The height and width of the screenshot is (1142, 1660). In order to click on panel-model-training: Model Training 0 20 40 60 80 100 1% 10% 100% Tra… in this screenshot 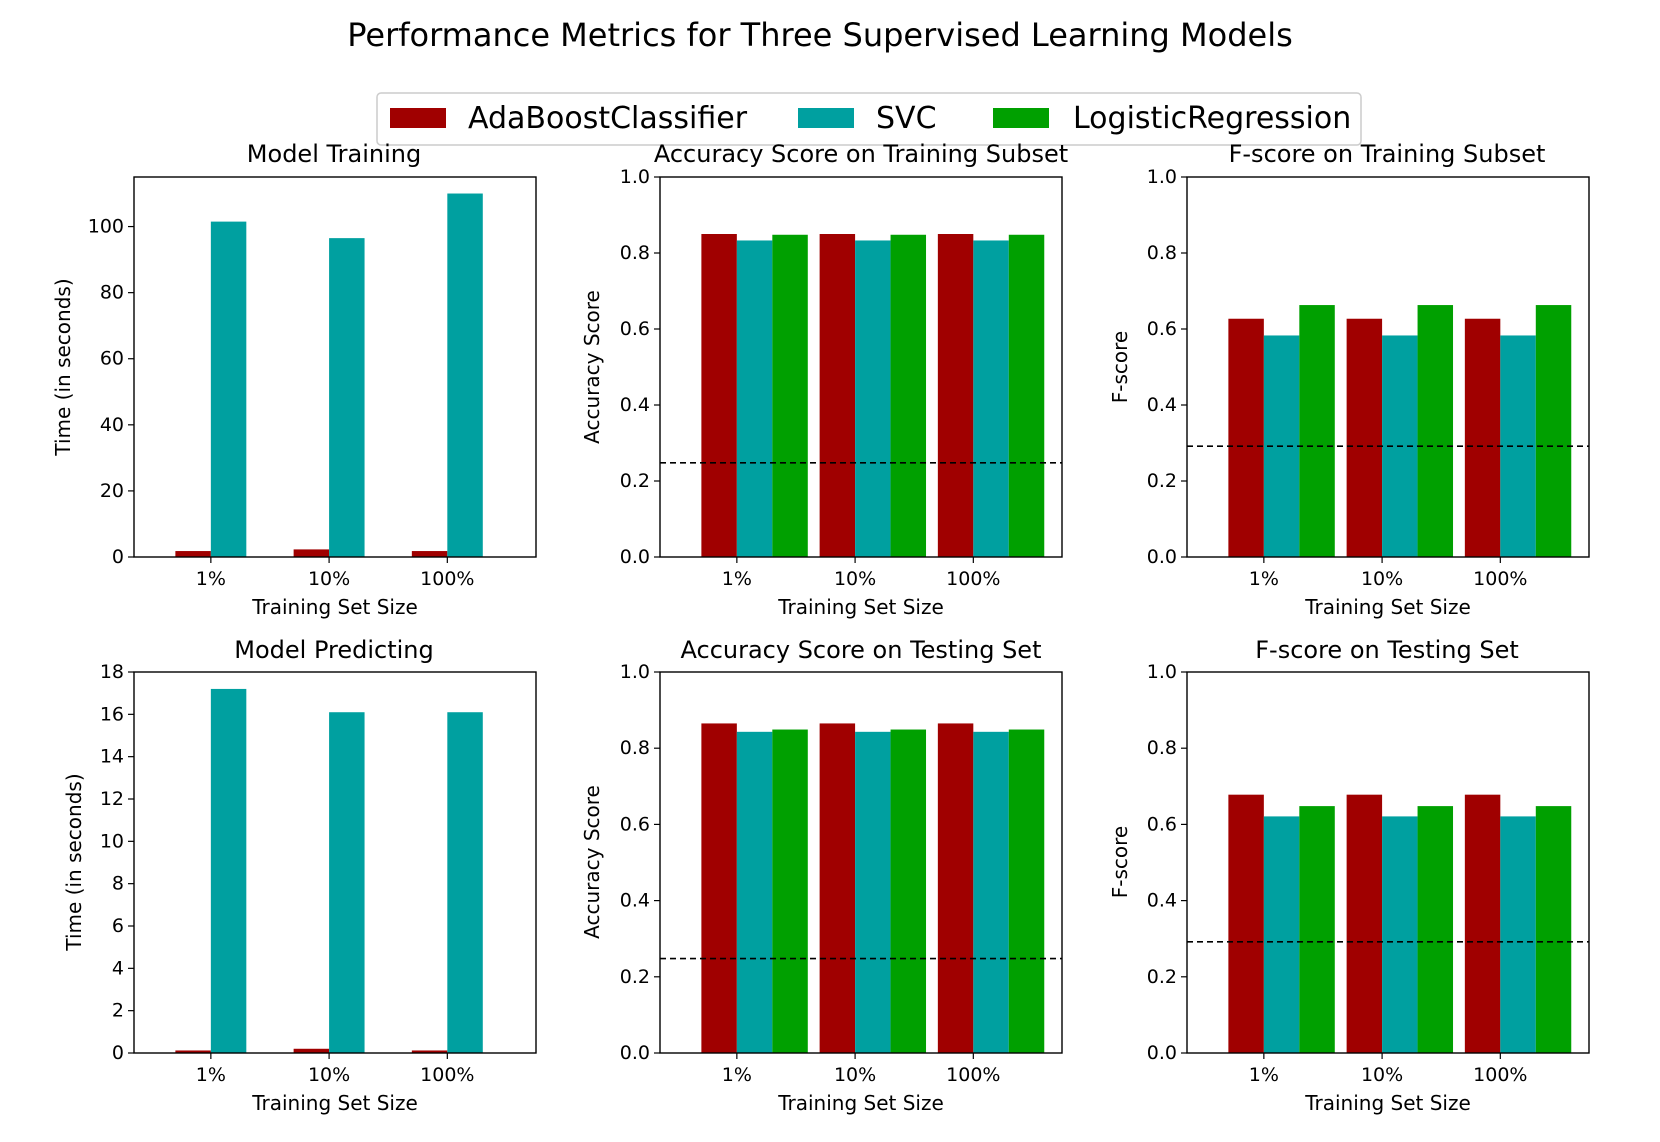, I will do `click(294, 379)`.